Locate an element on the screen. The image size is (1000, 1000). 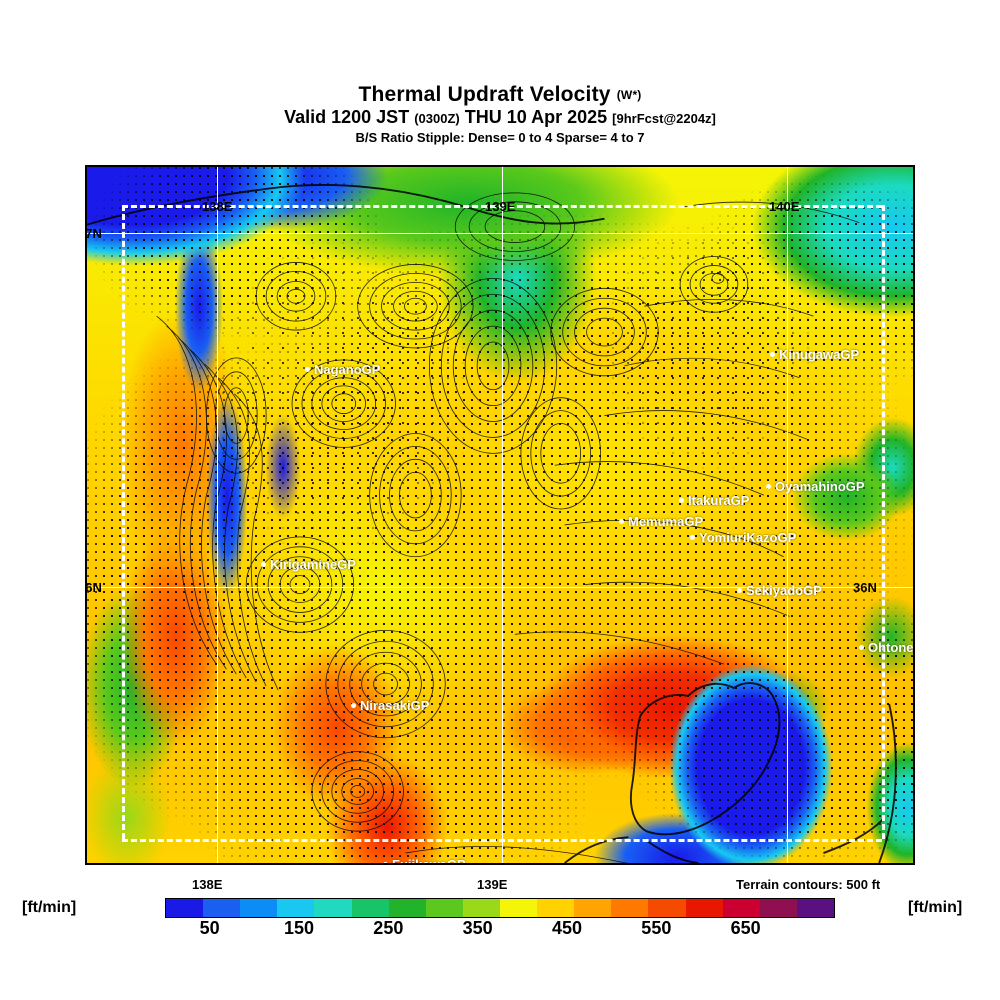
station-marker-naganogp: NaganoGP is located at coordinates (342, 369).